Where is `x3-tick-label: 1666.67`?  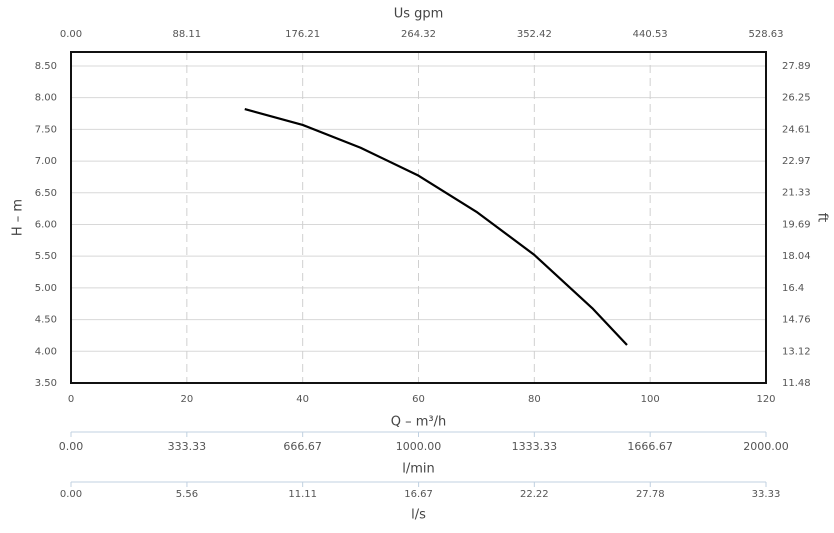
x3-tick-label: 1666.67 is located at coordinates (650, 446).